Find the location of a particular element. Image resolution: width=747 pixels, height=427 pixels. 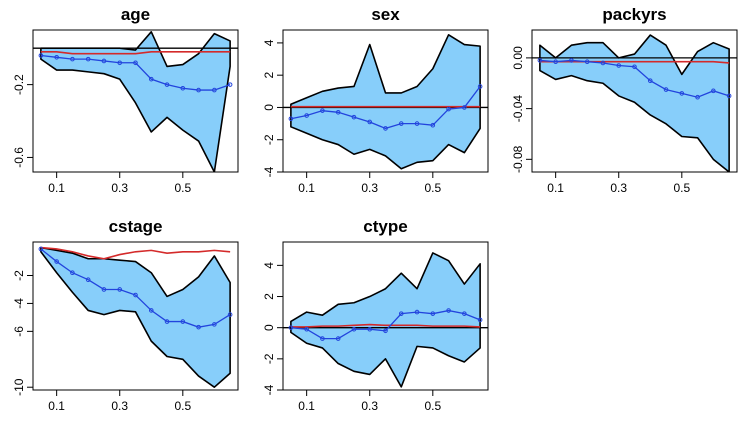

panel-packyrs: packyrs 0.1 0.3 0.5 0.00 -0.04 -0.08 is located at coordinates (624, 100).